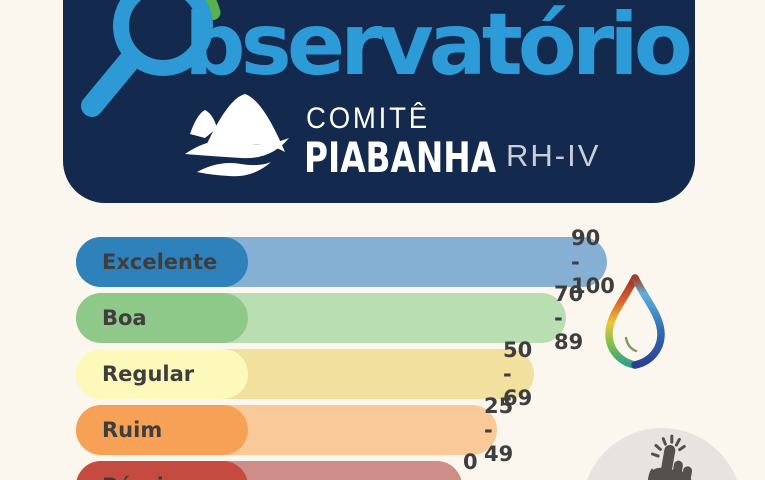  I want to click on scale-label: Excelente, so click(160, 262).